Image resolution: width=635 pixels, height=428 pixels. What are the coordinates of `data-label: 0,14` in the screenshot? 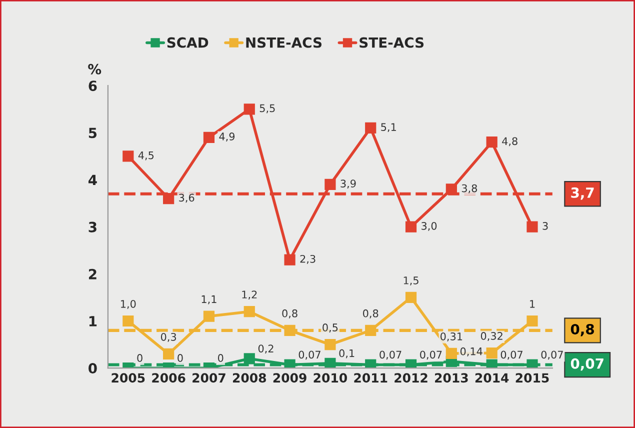 It's located at (471, 351).